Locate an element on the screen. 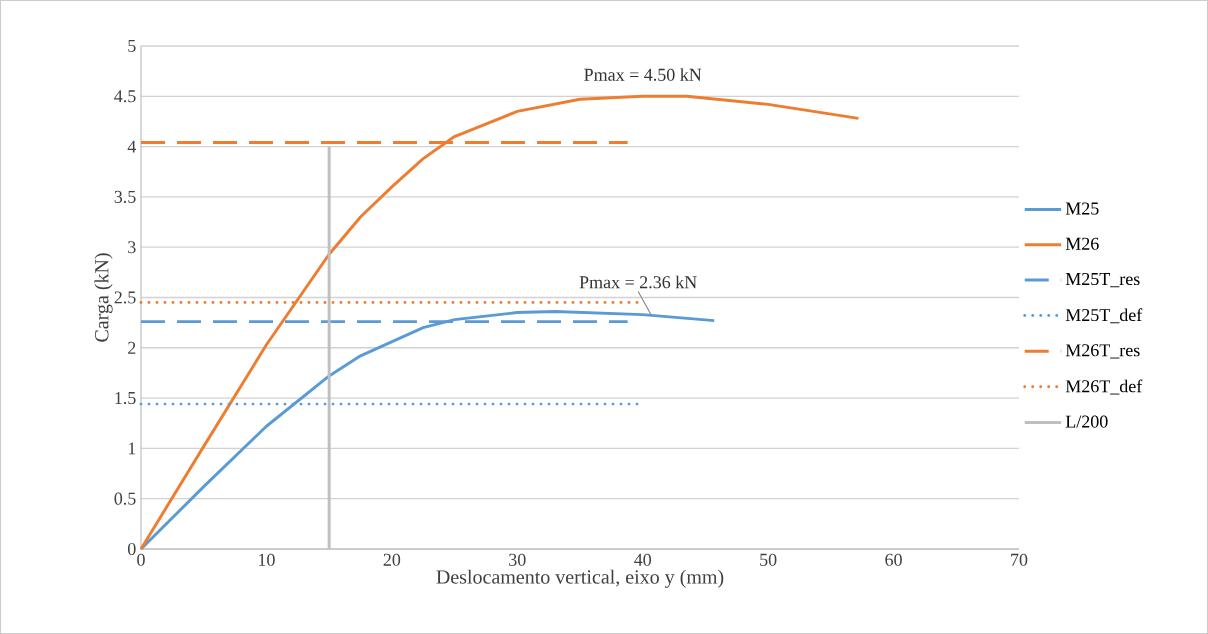 This screenshot has height=634, width=1208. x-axis-title: Deslocamento vertical, eixo y (mm) is located at coordinates (580, 578).